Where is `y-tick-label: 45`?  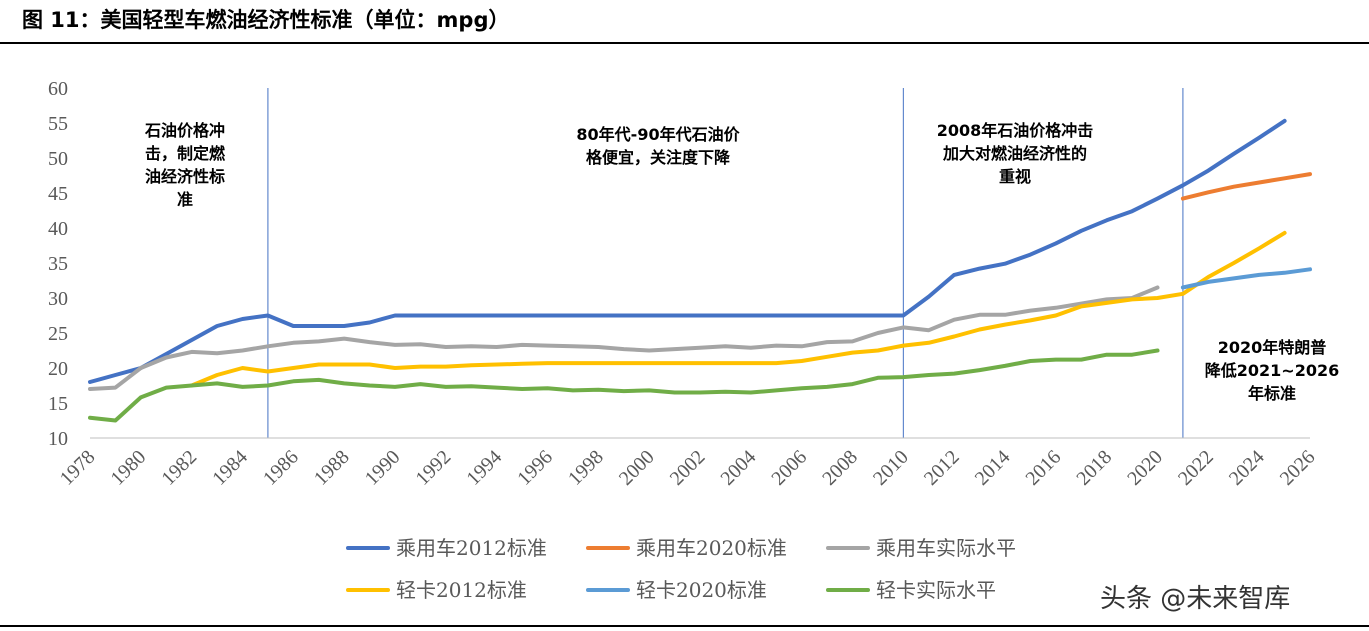 y-tick-label: 45 is located at coordinates (58, 194).